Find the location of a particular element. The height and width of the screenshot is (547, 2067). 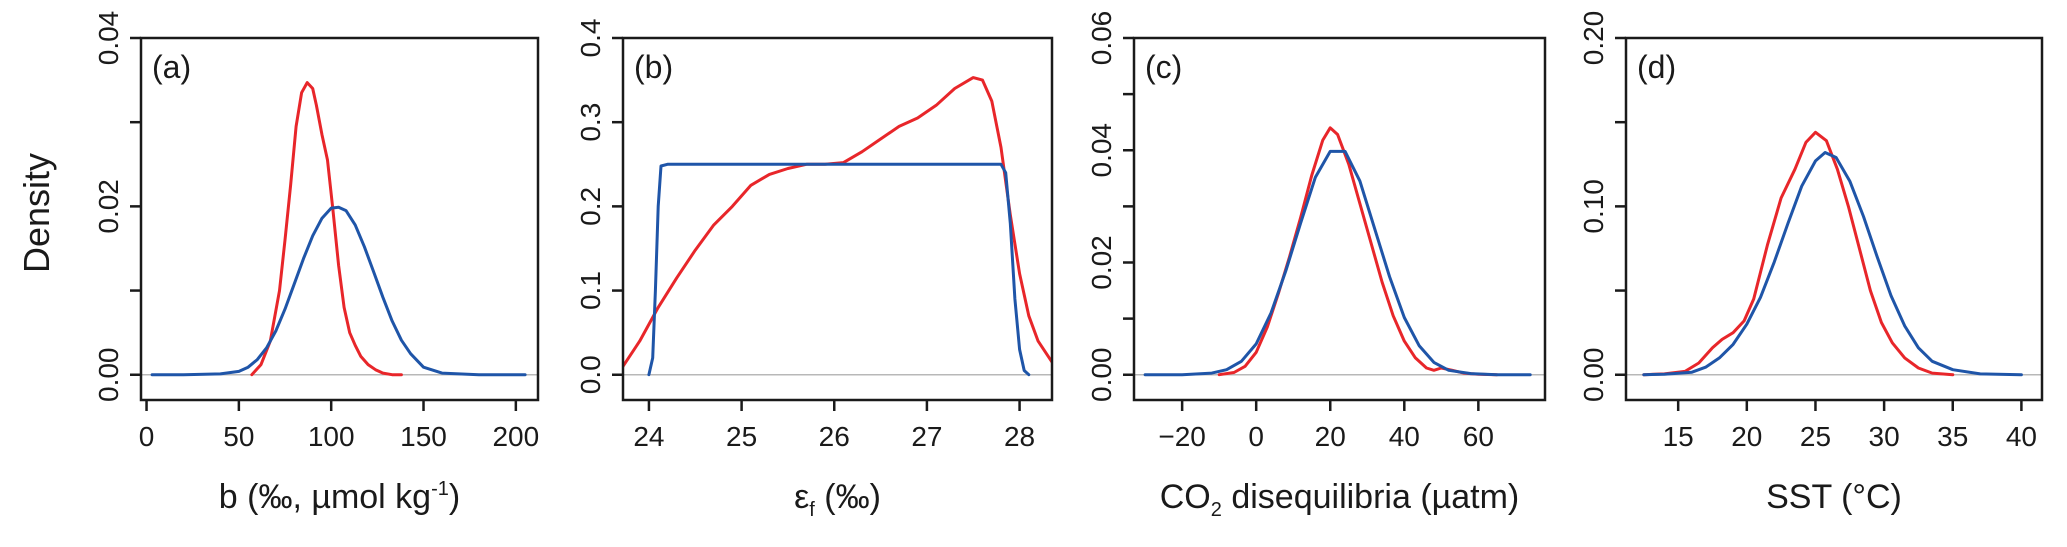

panel-c-x-tick-label: 60 is located at coordinates (1478, 436).